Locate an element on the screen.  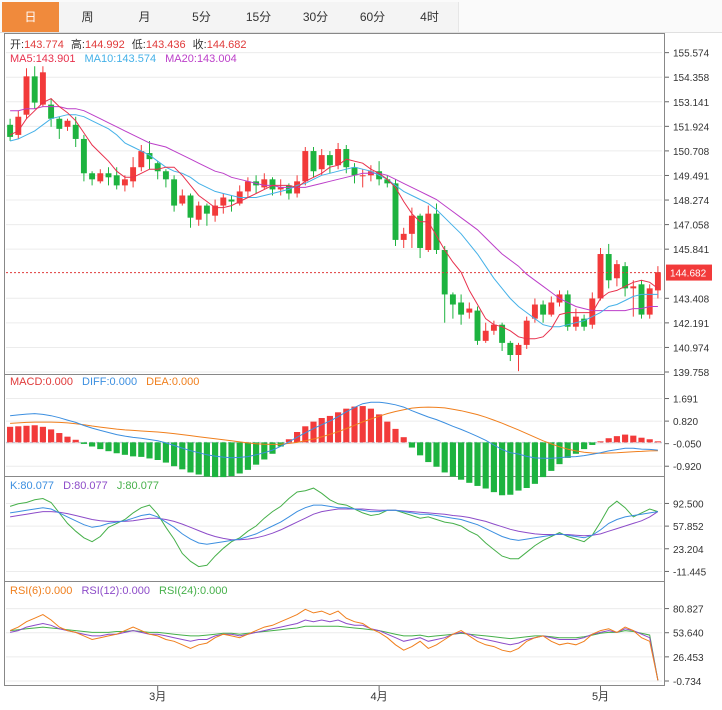
diff-line is located at coordinates (334, 430).